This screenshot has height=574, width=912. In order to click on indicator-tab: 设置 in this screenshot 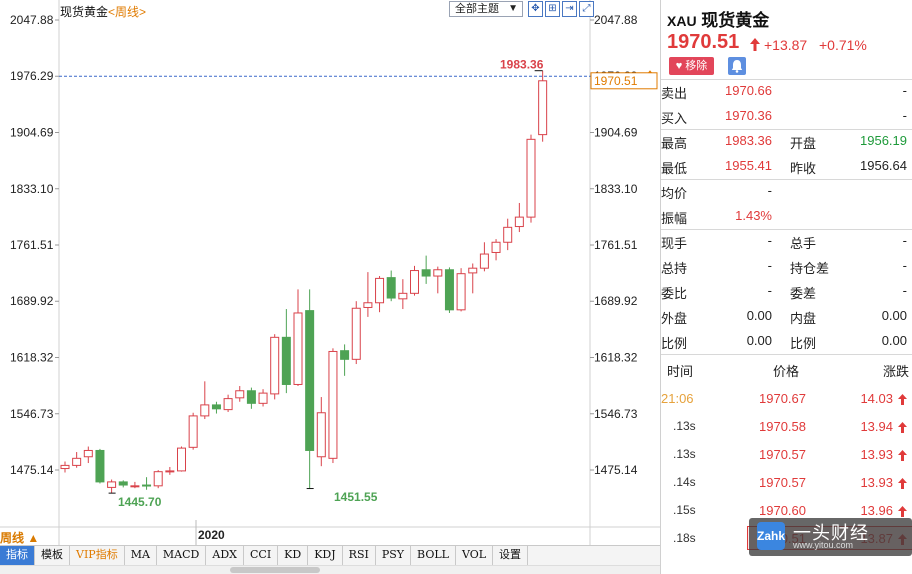, I will do `click(511, 555)`.